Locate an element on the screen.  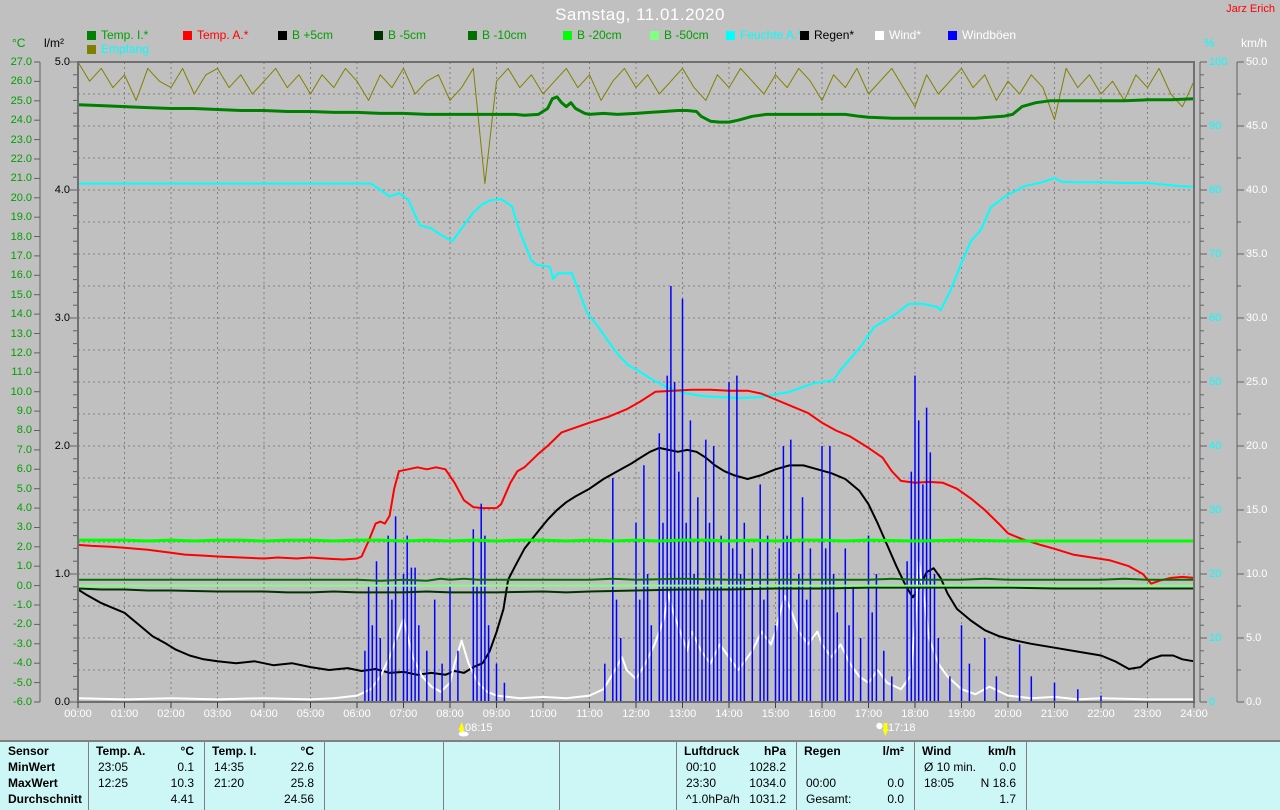
humidity-tick-label: 20 is located at coordinates (1215, 574).